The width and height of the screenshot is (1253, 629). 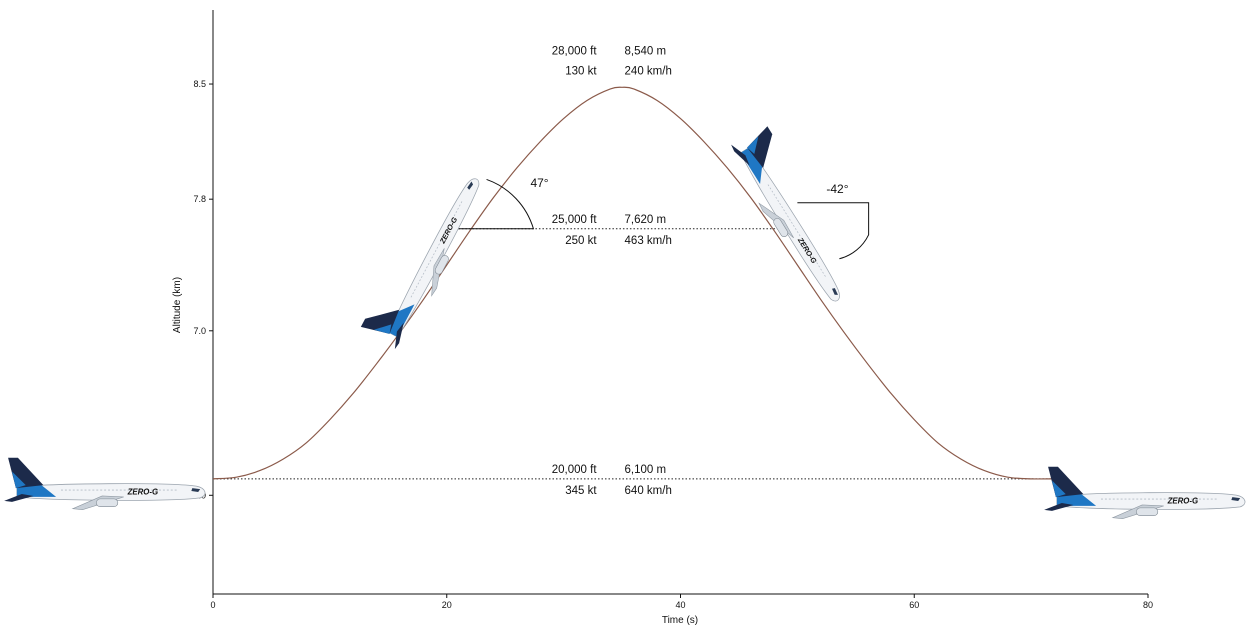 What do you see at coordinates (648, 241) in the screenshot?
I see `annotation-value: 463 km/h` at bounding box center [648, 241].